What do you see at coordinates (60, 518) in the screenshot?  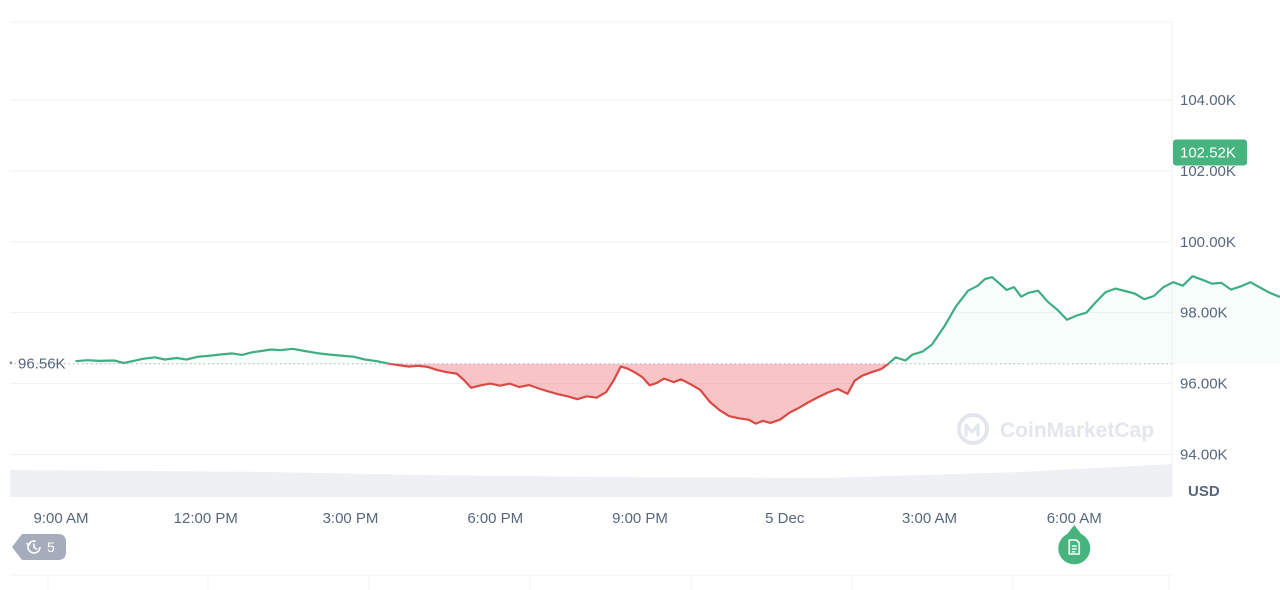 I see `x-tick-label: 9:00 AM` at bounding box center [60, 518].